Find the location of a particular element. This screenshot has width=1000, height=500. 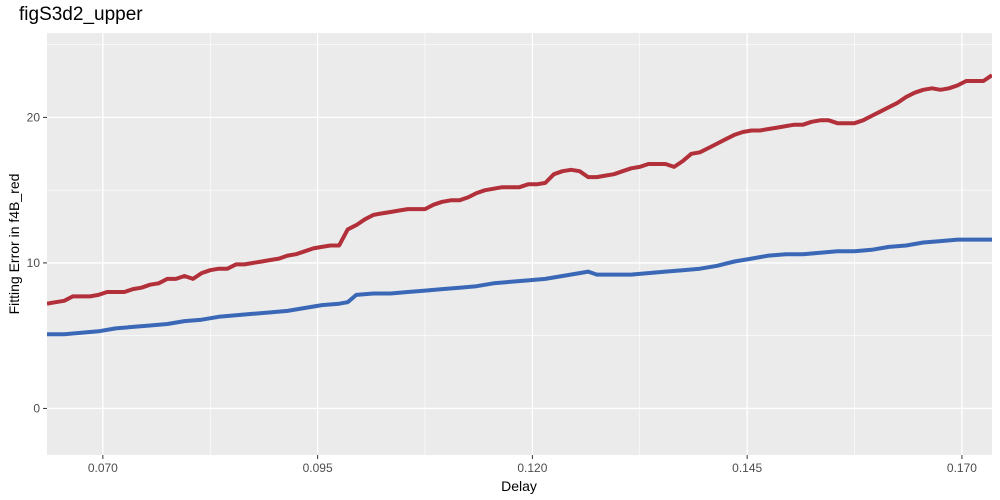

x-tick-label: 0.095 is located at coordinates (318, 468).